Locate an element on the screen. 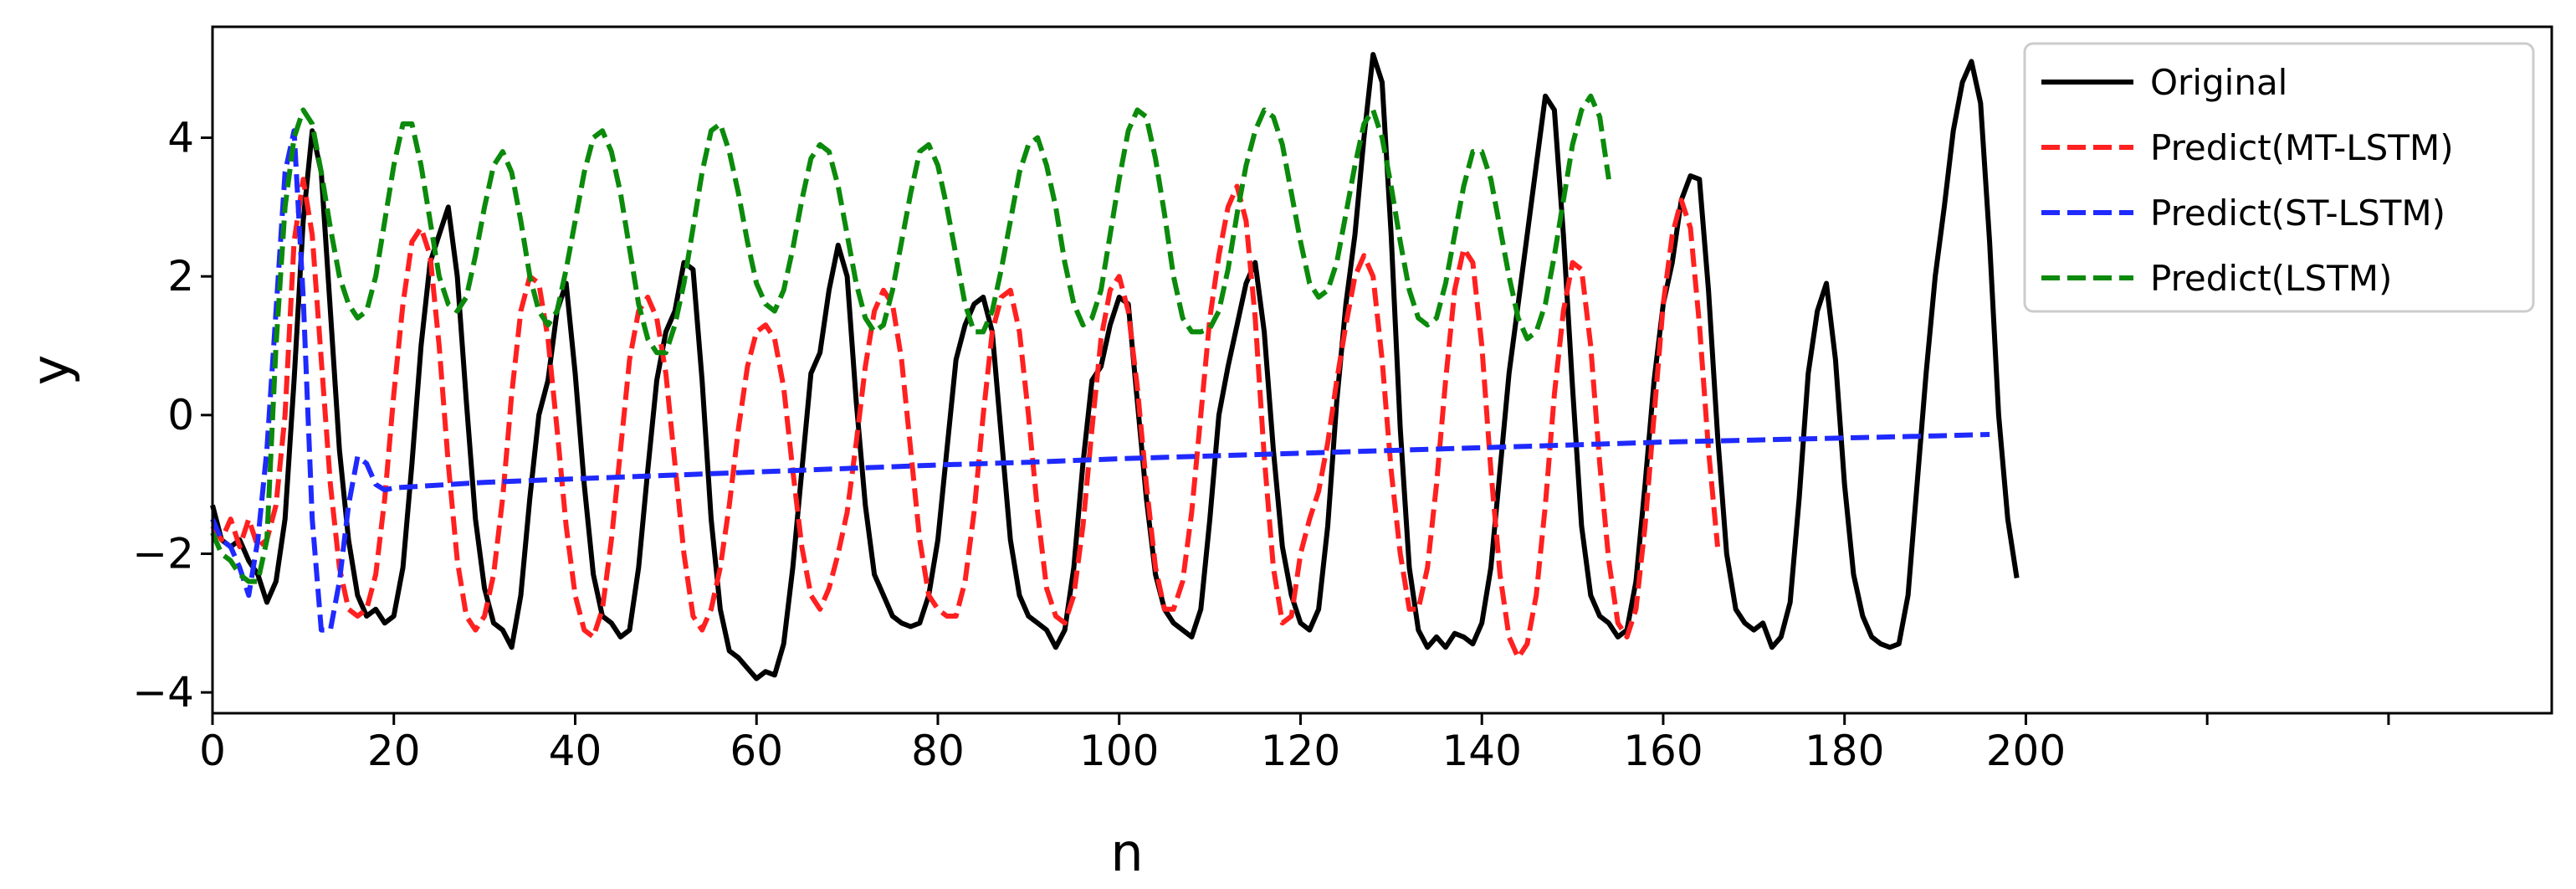 This screenshot has width=2576, height=889. legend-label: Predict(LSTM) is located at coordinates (2271, 278).